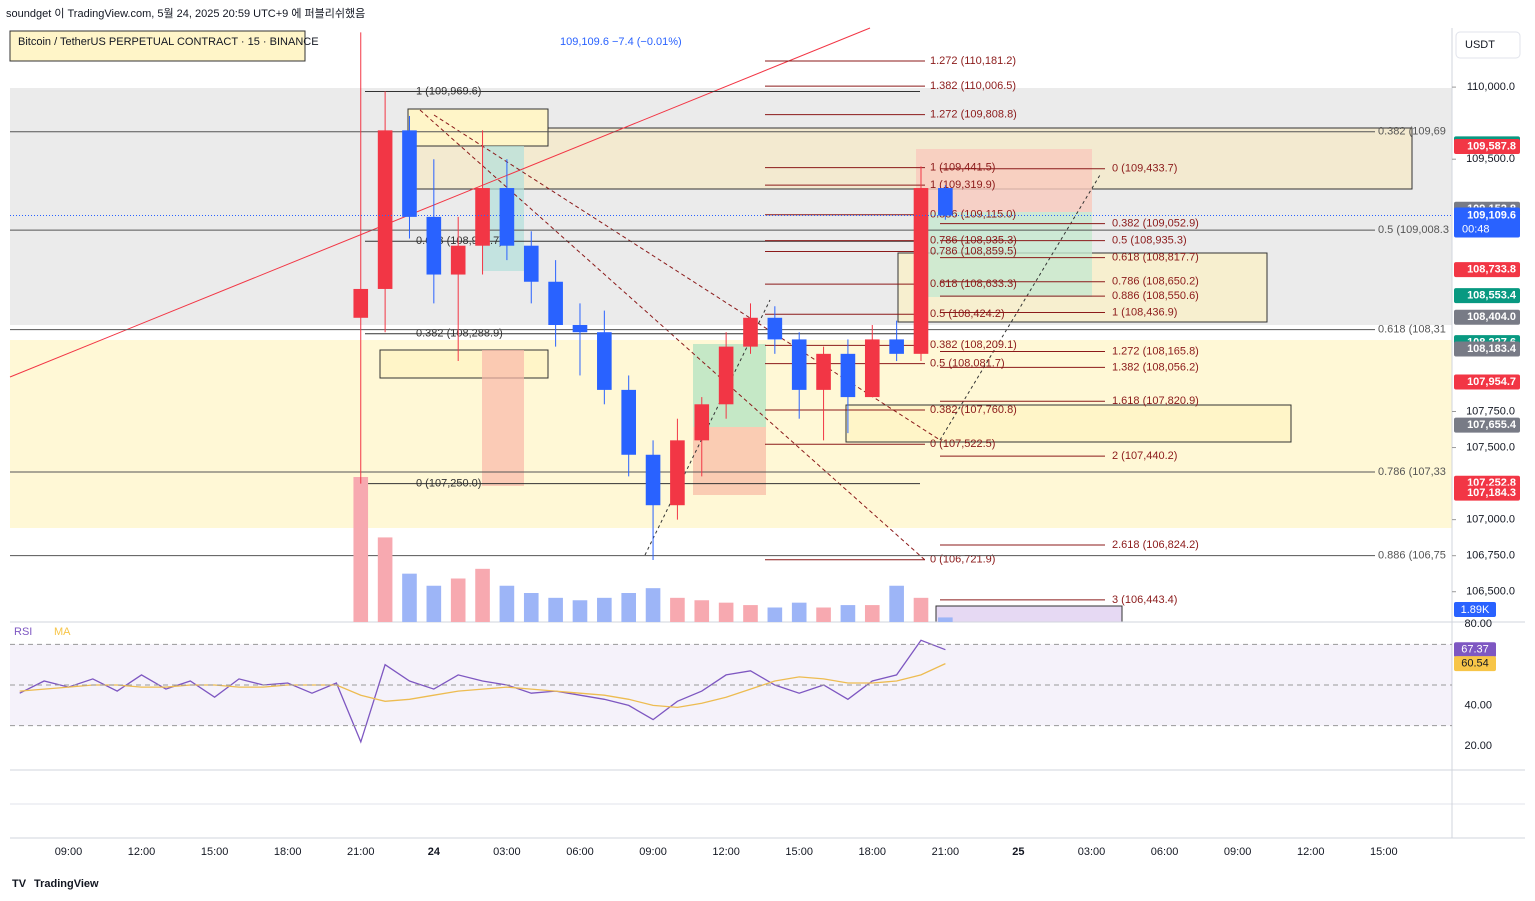 This screenshot has width=1535, height=901. Describe the element at coordinates (1491, 493) in the screenshot. I see `price-badge-label: 107,184.3` at that location.